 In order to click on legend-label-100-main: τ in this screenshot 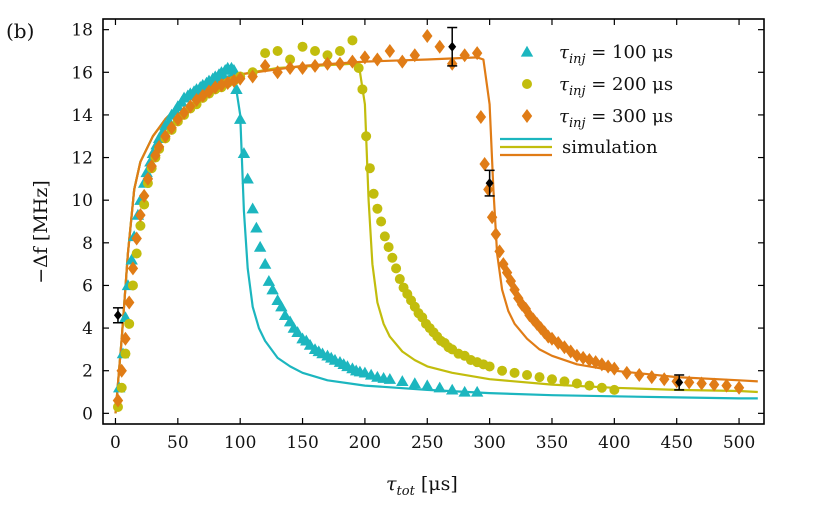, I will do `click(564, 52)`.